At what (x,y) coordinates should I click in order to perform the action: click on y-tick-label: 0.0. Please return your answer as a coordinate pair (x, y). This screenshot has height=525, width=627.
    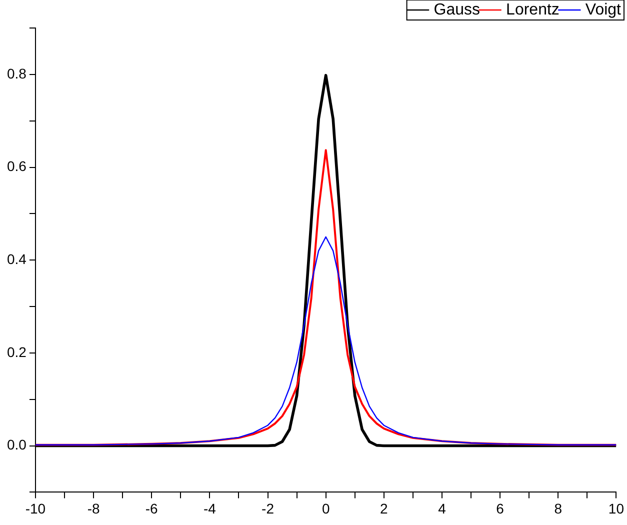
    Looking at the image, I should click on (16, 444).